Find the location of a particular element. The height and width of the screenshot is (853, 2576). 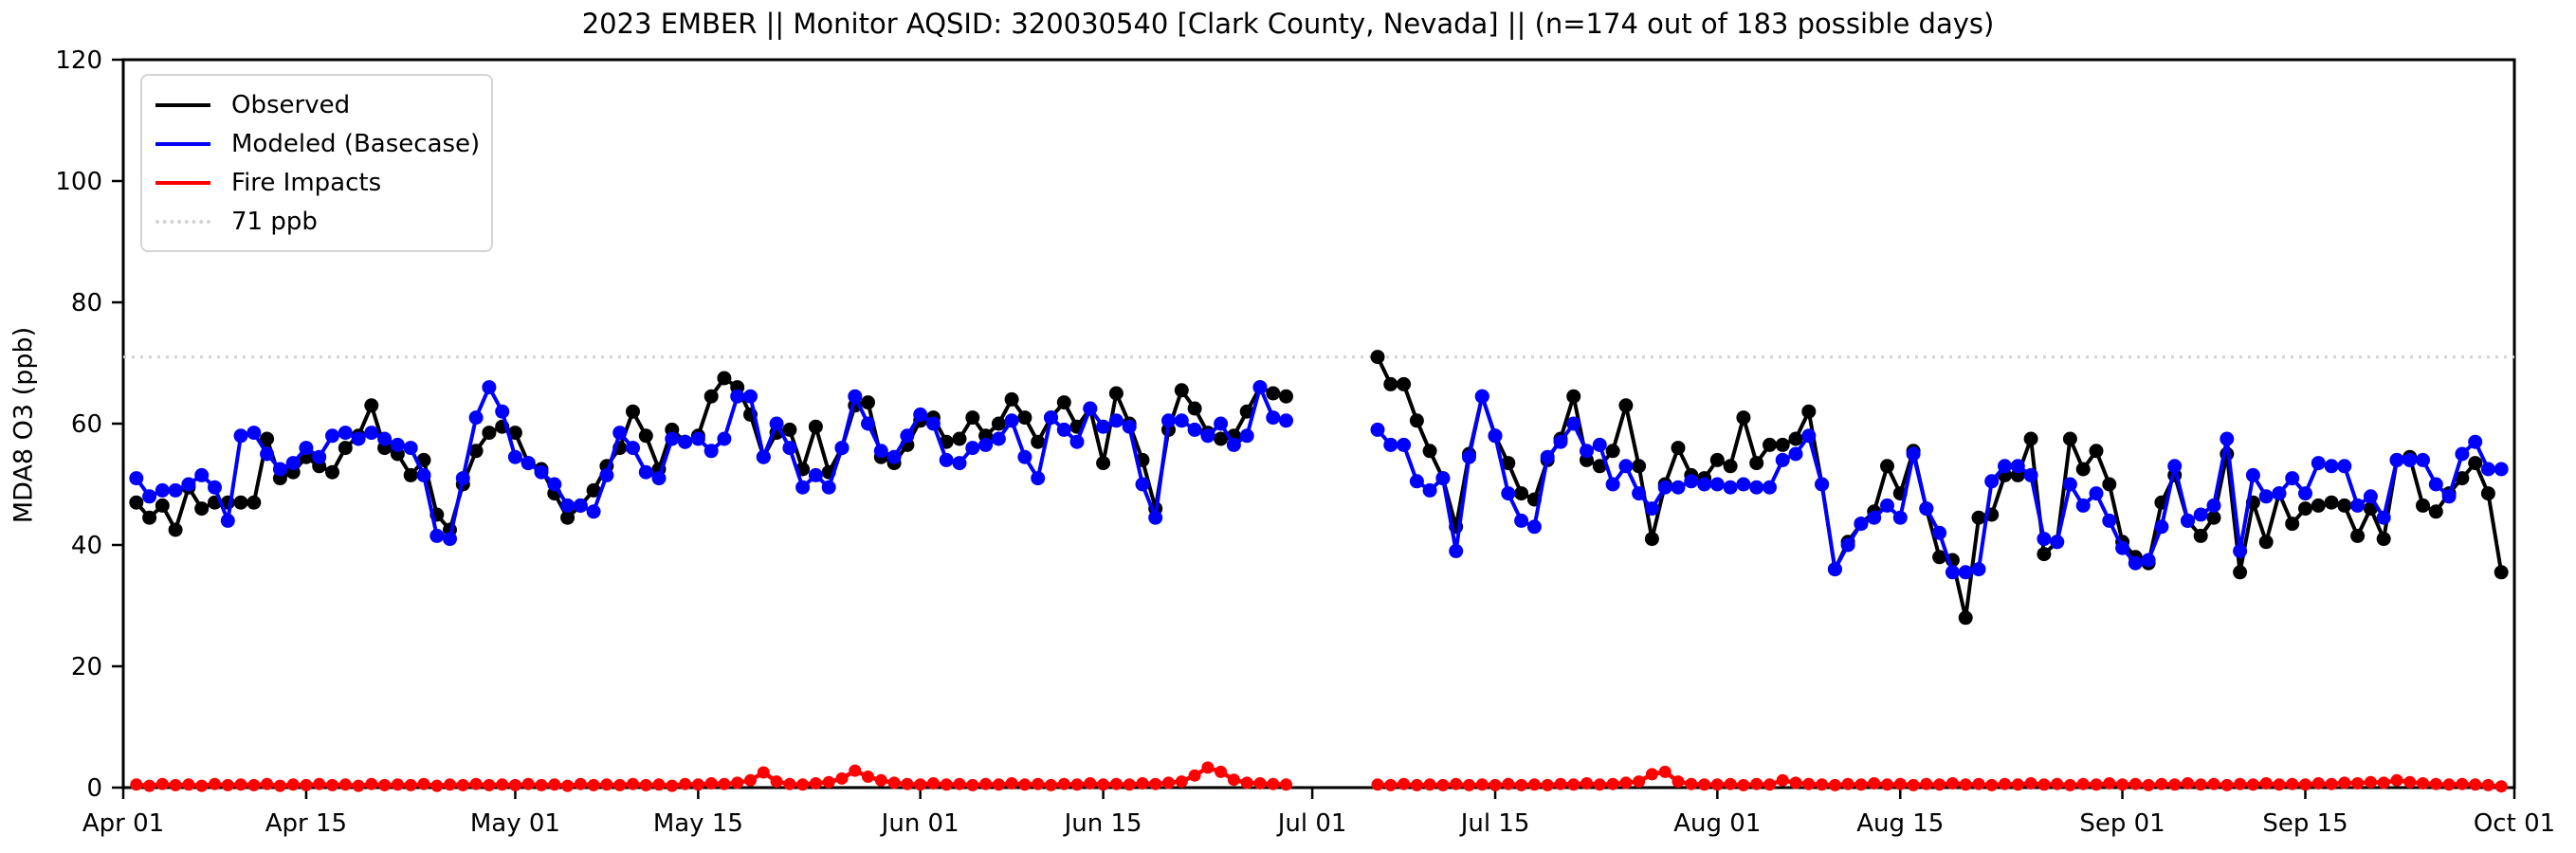

legend-item-threshold: 71 ppb is located at coordinates (316, 221).